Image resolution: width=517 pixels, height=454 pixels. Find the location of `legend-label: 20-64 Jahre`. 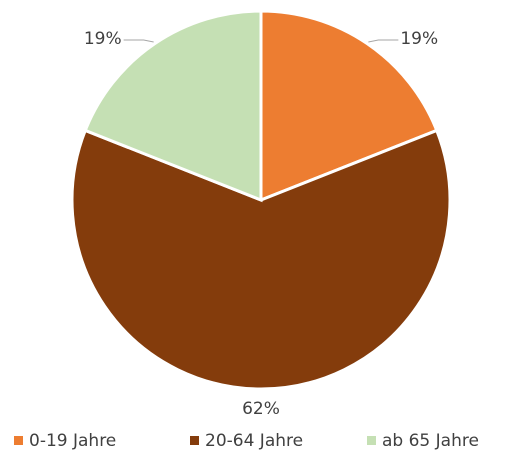

legend-label: 20-64 Jahre is located at coordinates (254, 441).